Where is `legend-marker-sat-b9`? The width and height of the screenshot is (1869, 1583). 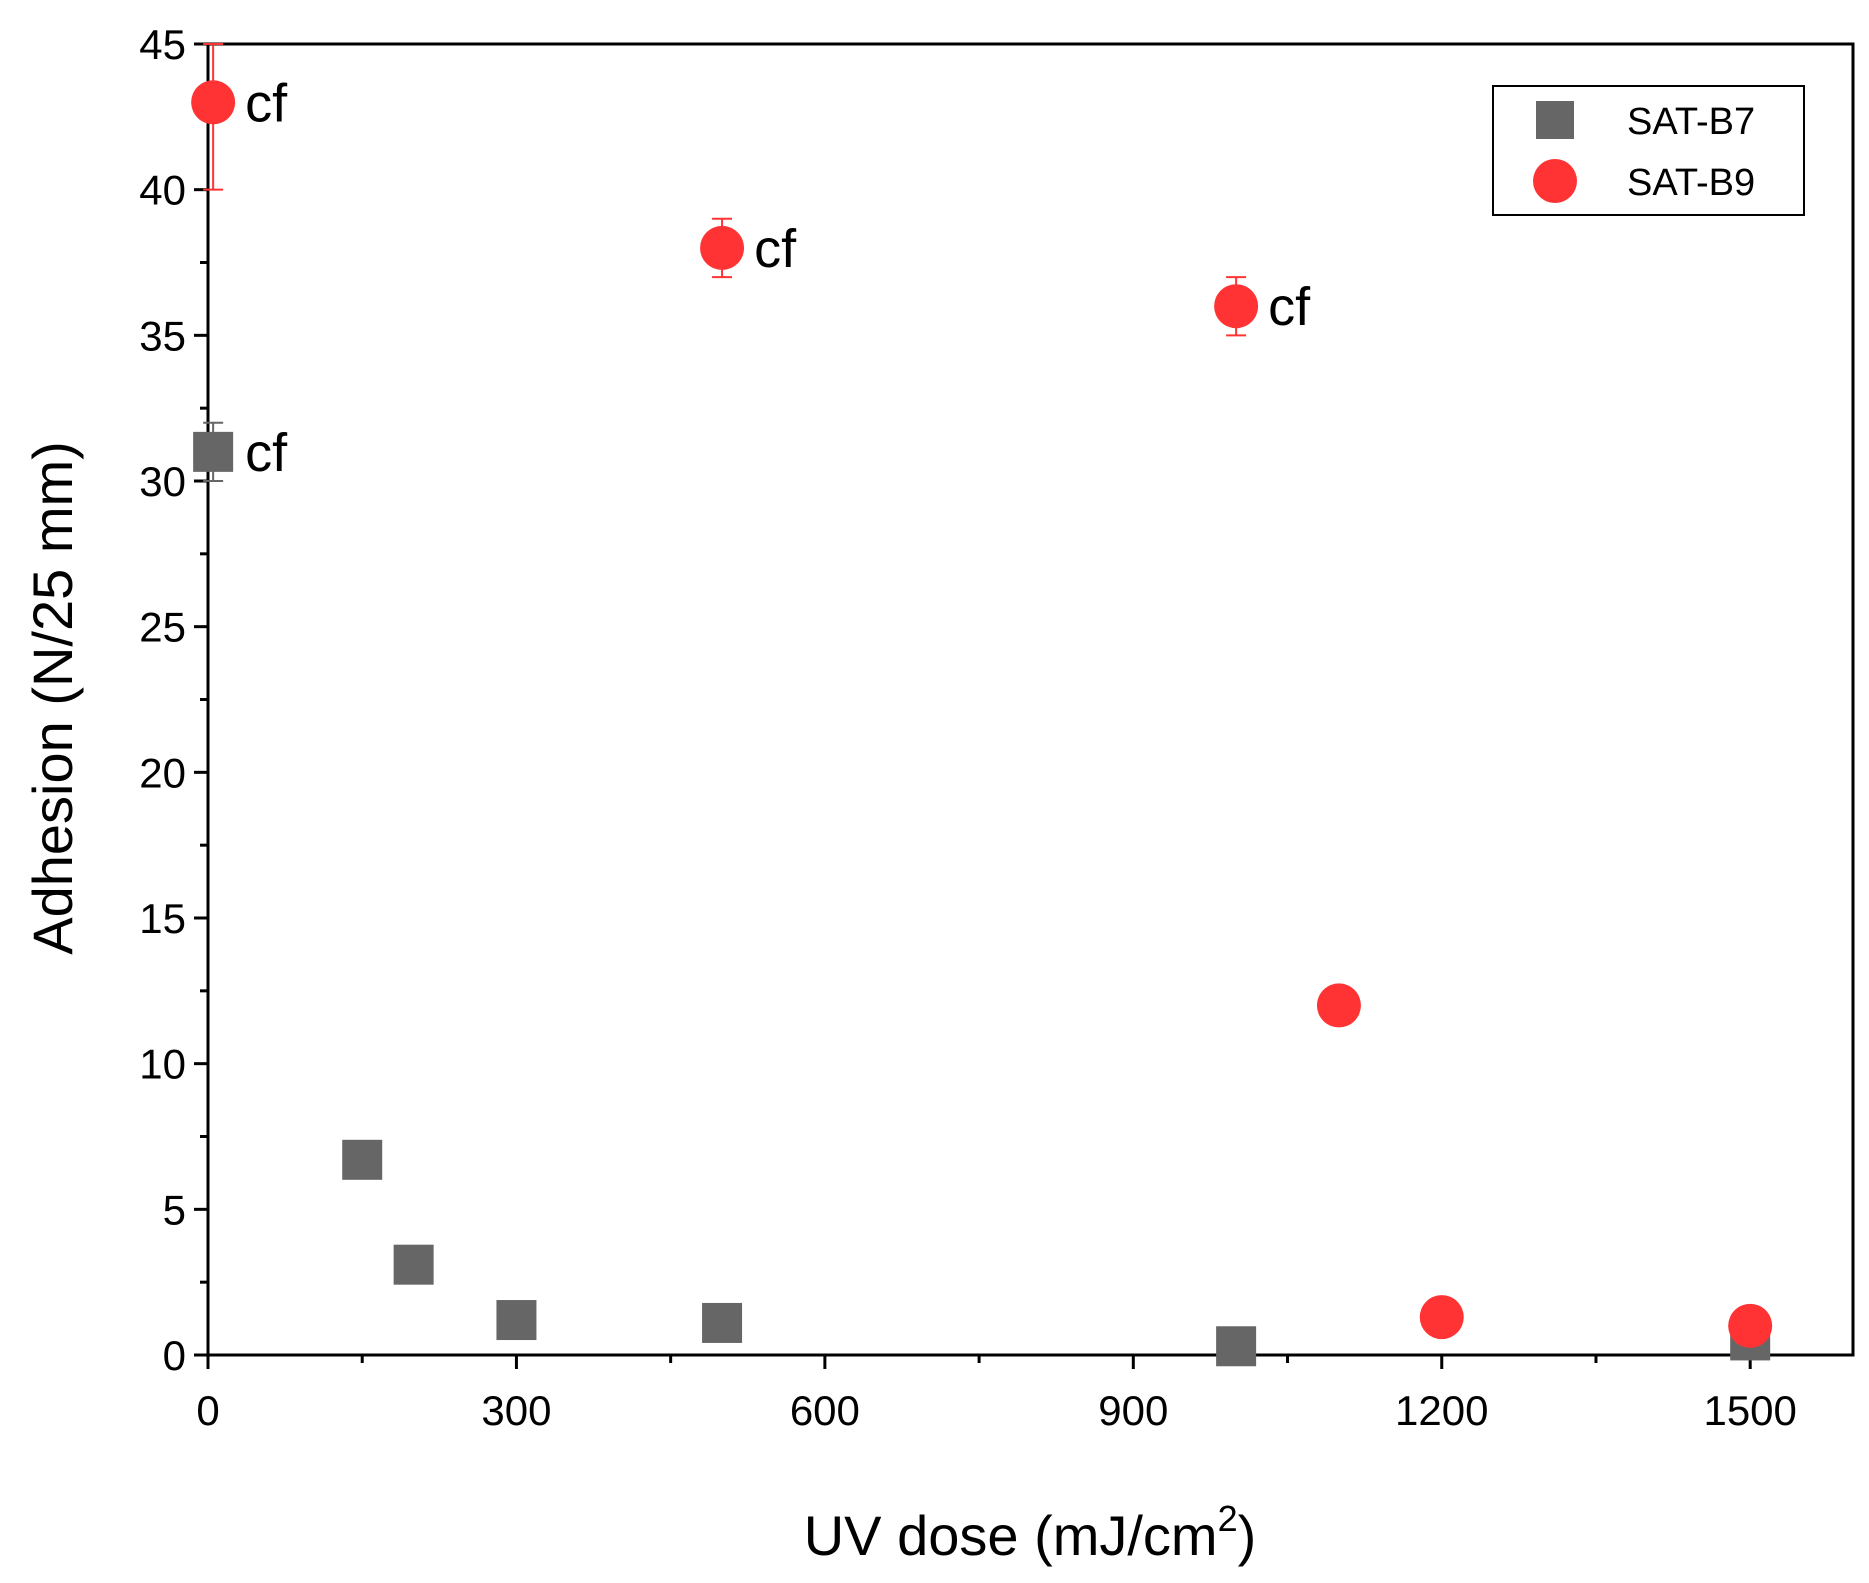
legend-marker-sat-b9 is located at coordinates (1555, 181).